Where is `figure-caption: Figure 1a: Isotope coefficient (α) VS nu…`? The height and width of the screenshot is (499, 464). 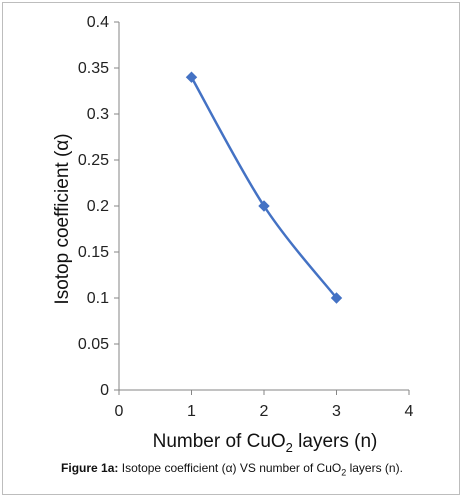
figure-caption: Figure 1a: Isotope coefficient (α) VS nu… is located at coordinates (232, 469).